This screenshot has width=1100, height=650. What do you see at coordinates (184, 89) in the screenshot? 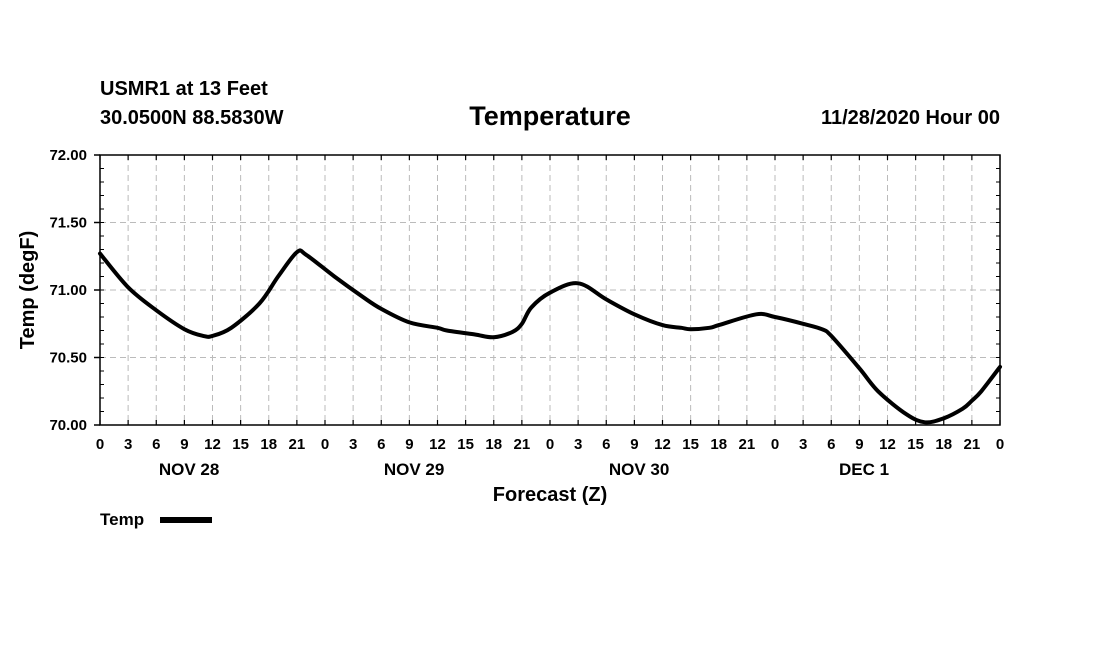
I see `station-label: USMR1 at 13 Feet` at bounding box center [184, 89].